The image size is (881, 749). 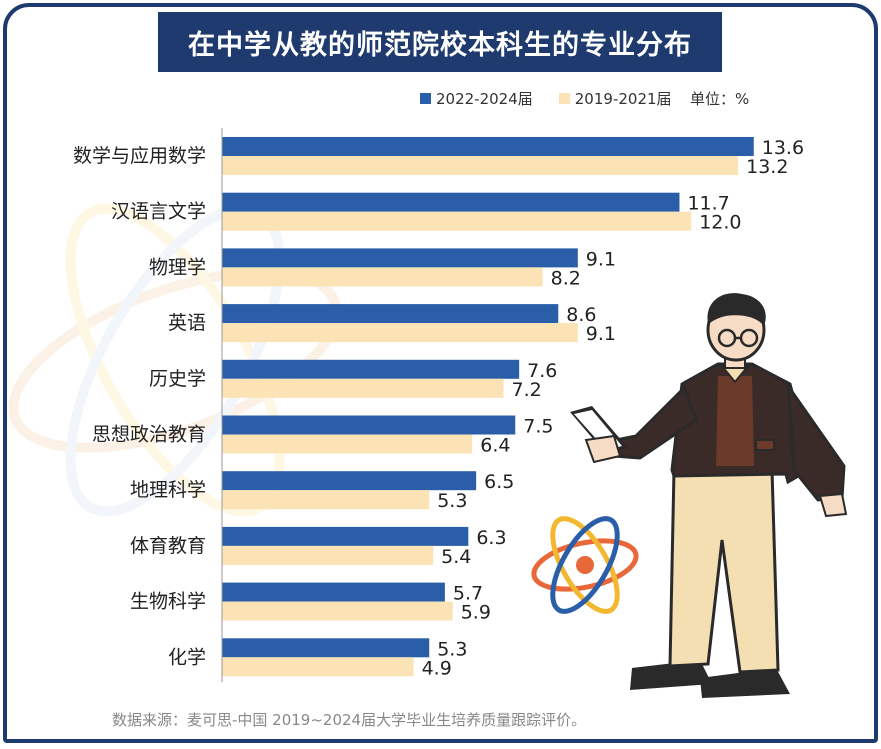 What do you see at coordinates (177, 267) in the screenshot?
I see `category-label: 物理学` at bounding box center [177, 267].